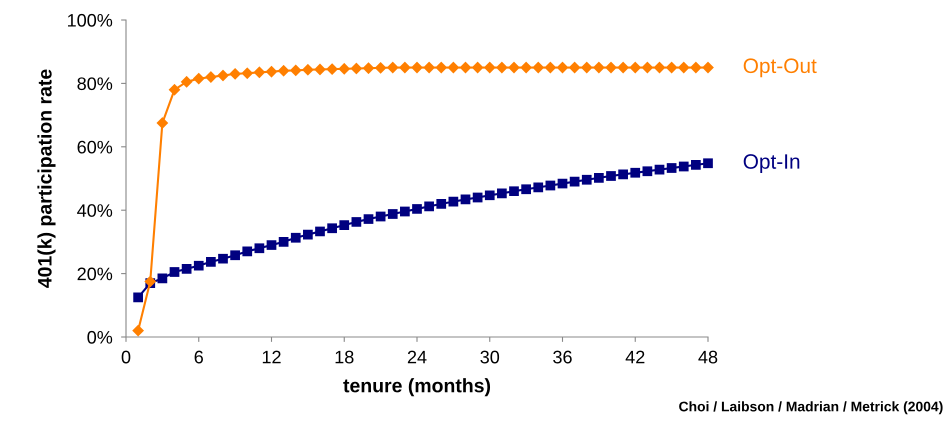  I want to click on y-tick-label: 20%, so click(95, 274).